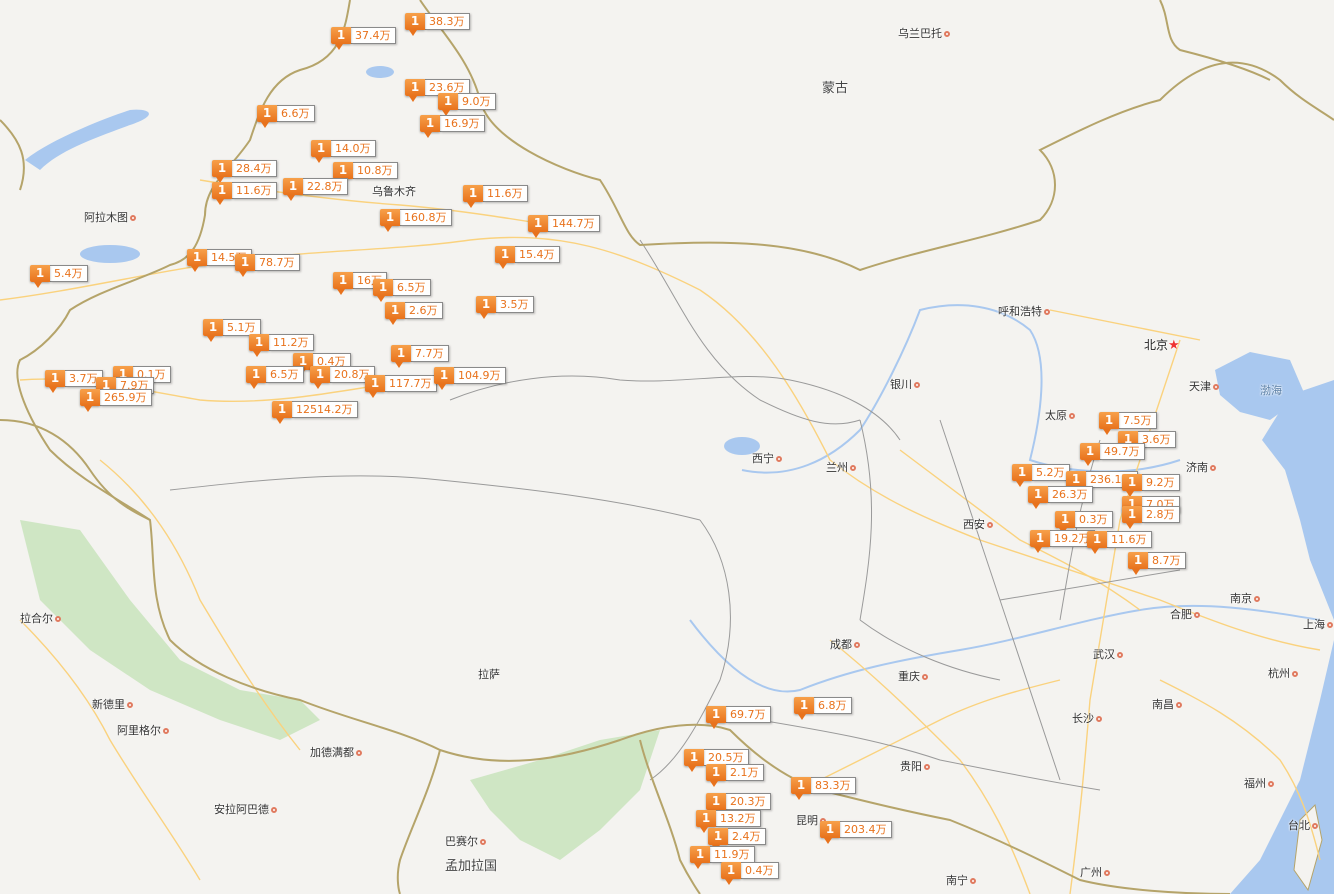 This screenshot has width=1334, height=894. I want to click on data-marker: 1 2.8万, so click(1151, 517).